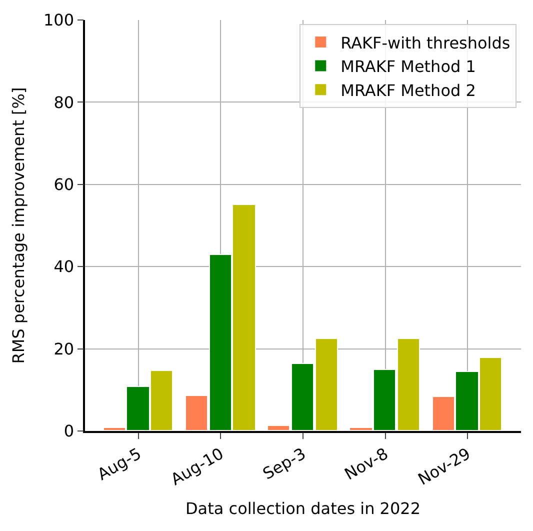 The width and height of the screenshot is (533, 531). Describe the element at coordinates (18, 225) in the screenshot. I see `y-axis-title: RMS percentage improvement [%]` at that location.